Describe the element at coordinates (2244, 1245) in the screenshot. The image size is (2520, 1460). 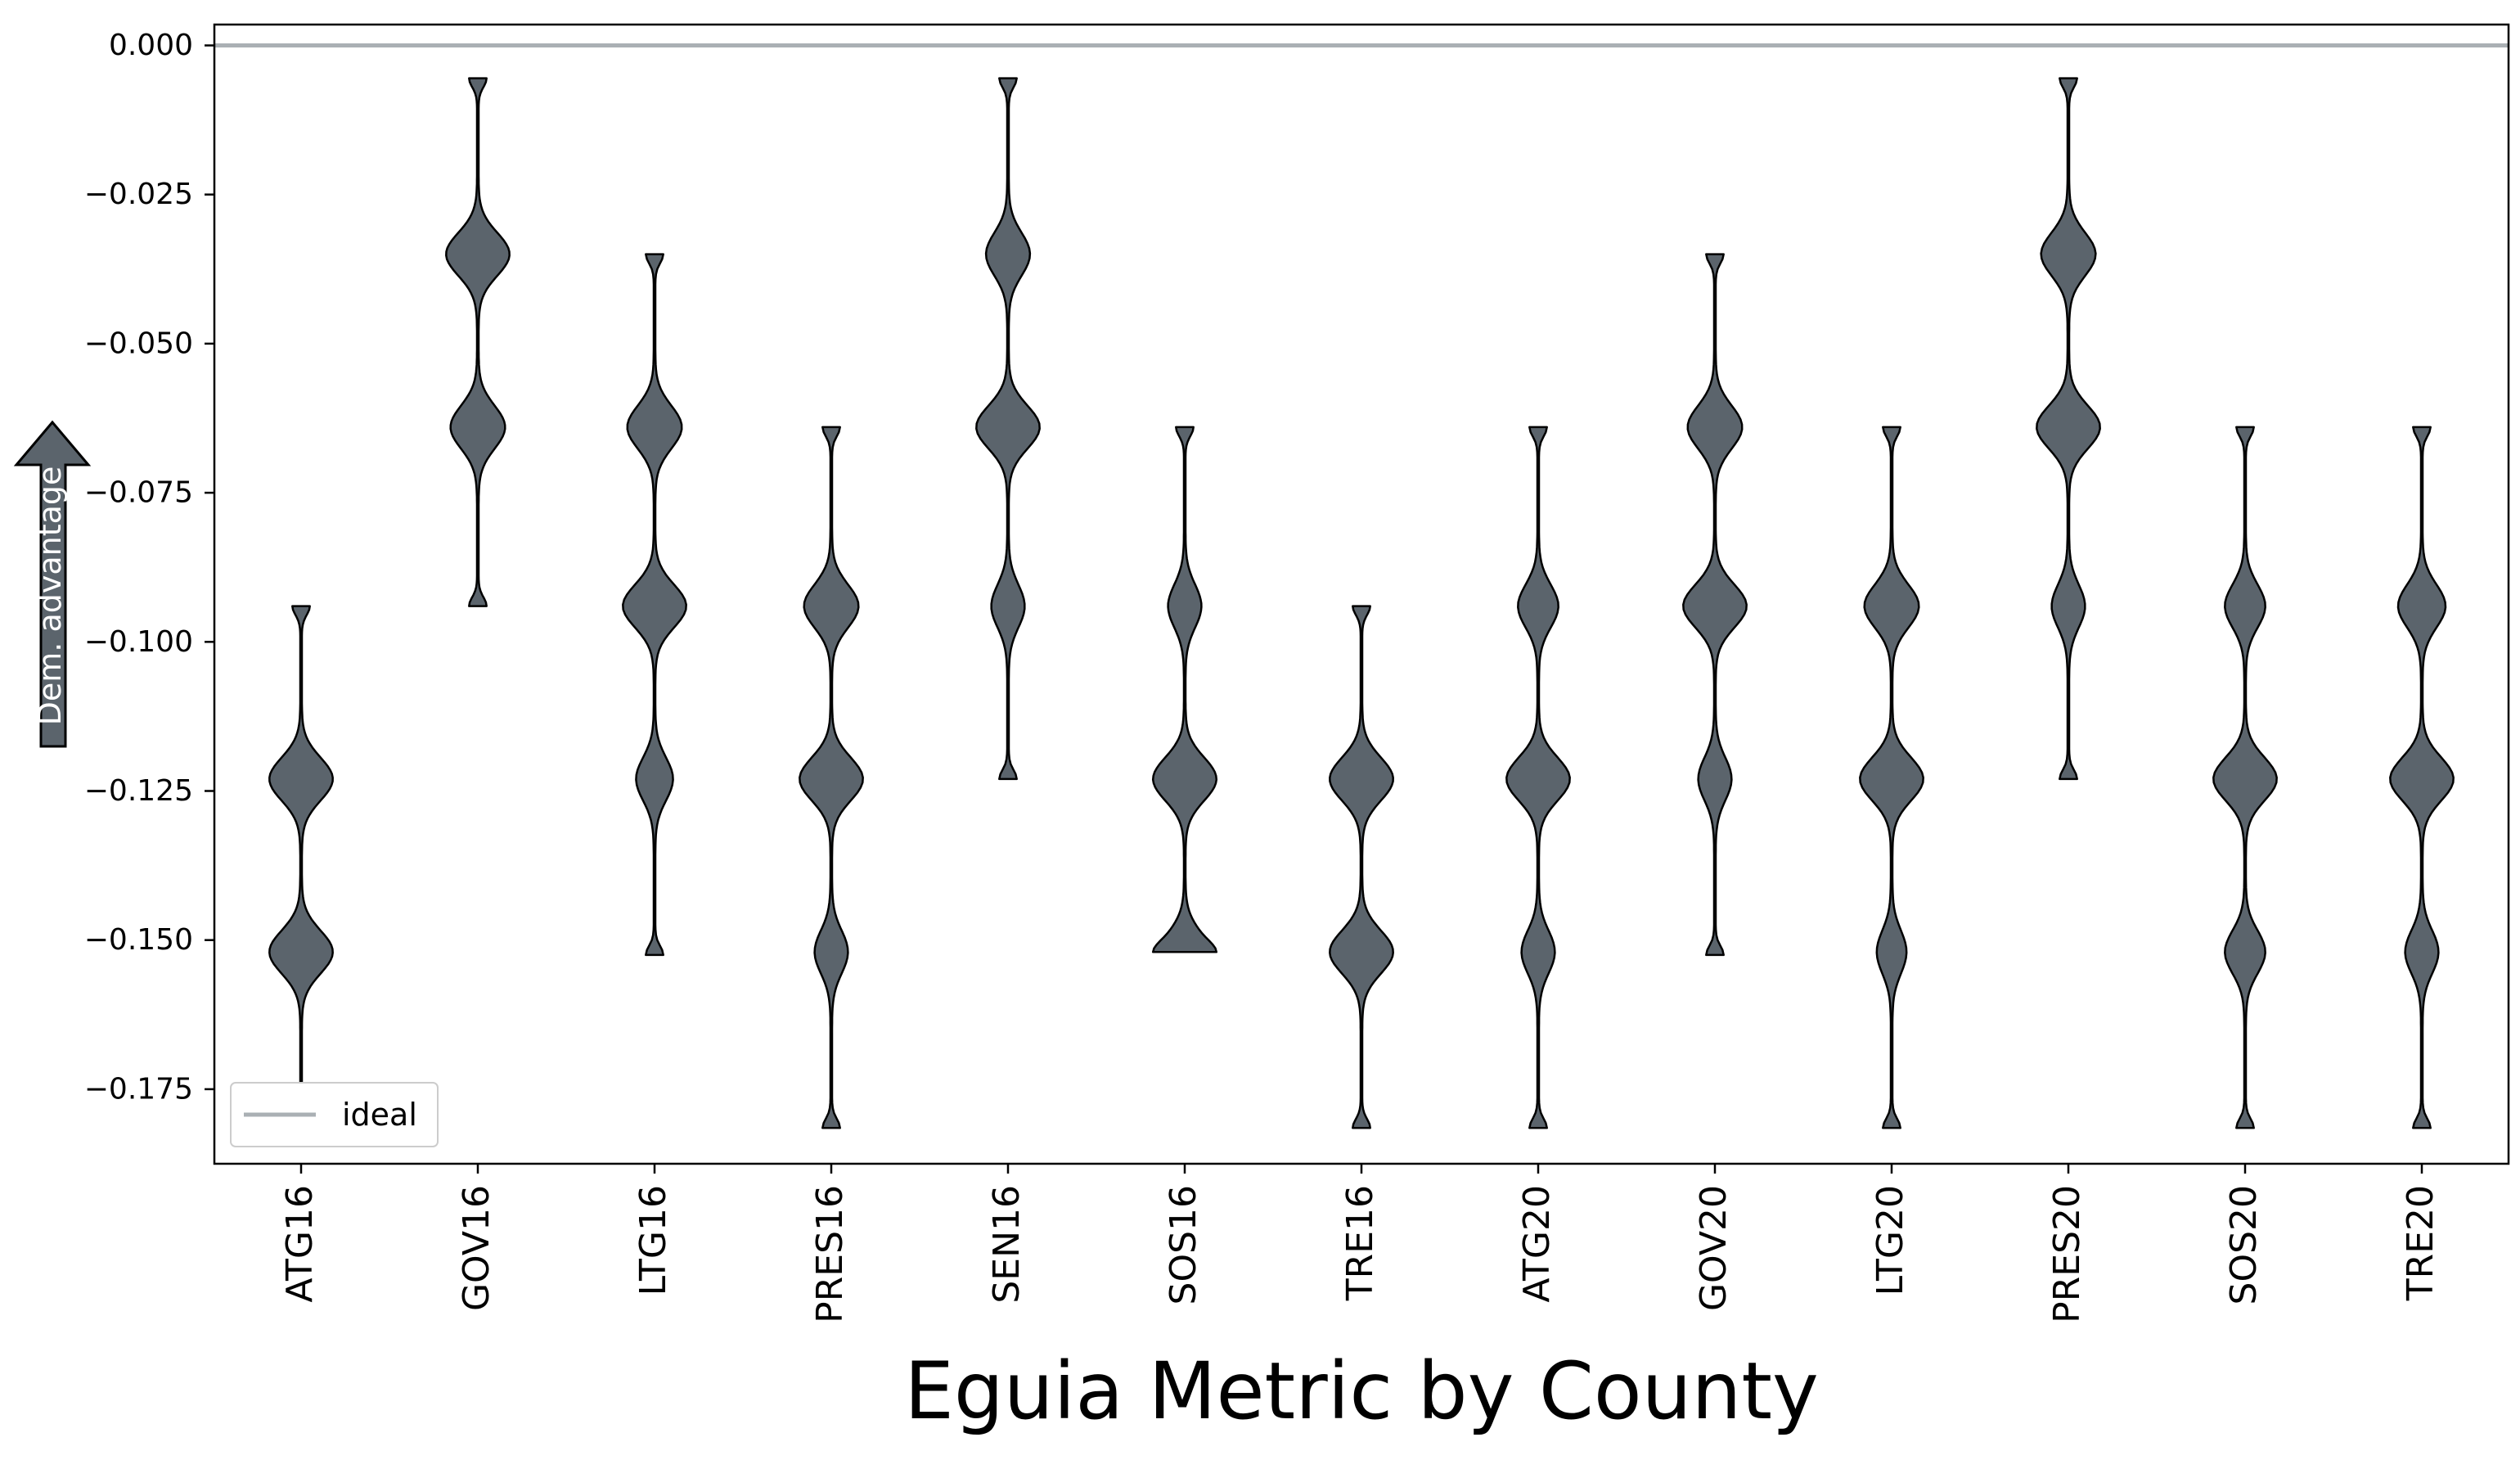
I see `x-tick-label: SOS20` at that location.